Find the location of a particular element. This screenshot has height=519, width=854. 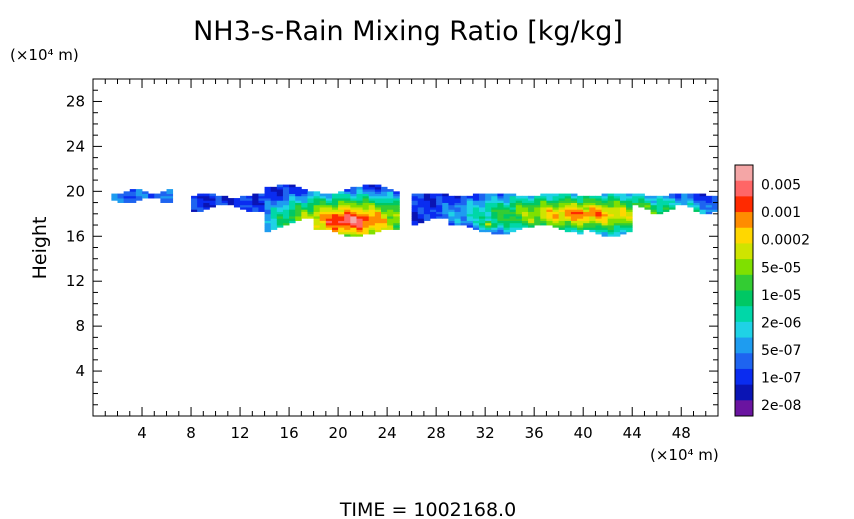

y-tick-label: 28 is located at coordinates (75, 101).